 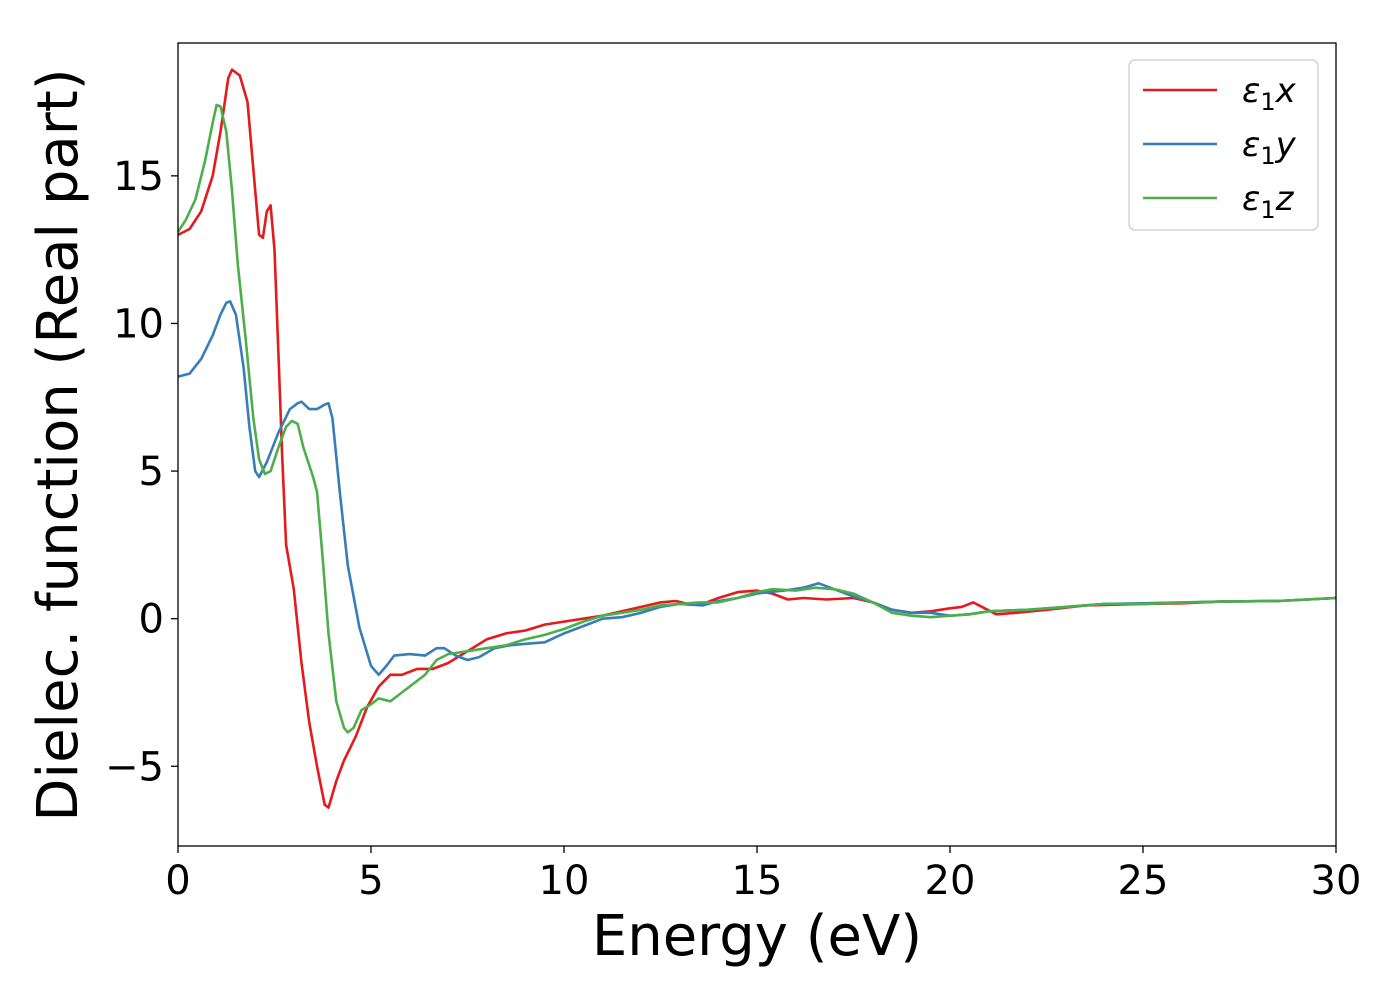 What do you see at coordinates (134, 767) in the screenshot?
I see `y-tick-label: −5` at bounding box center [134, 767].